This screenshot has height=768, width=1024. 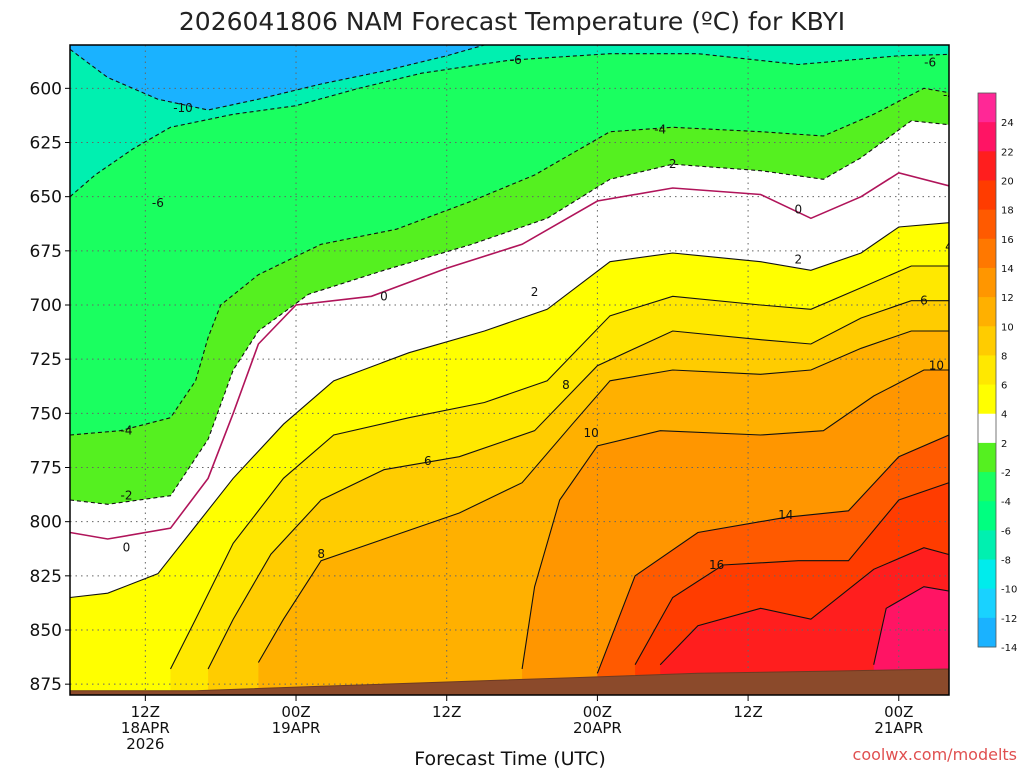 I want to click on colorbar-label: -14, so click(x=1009, y=648).